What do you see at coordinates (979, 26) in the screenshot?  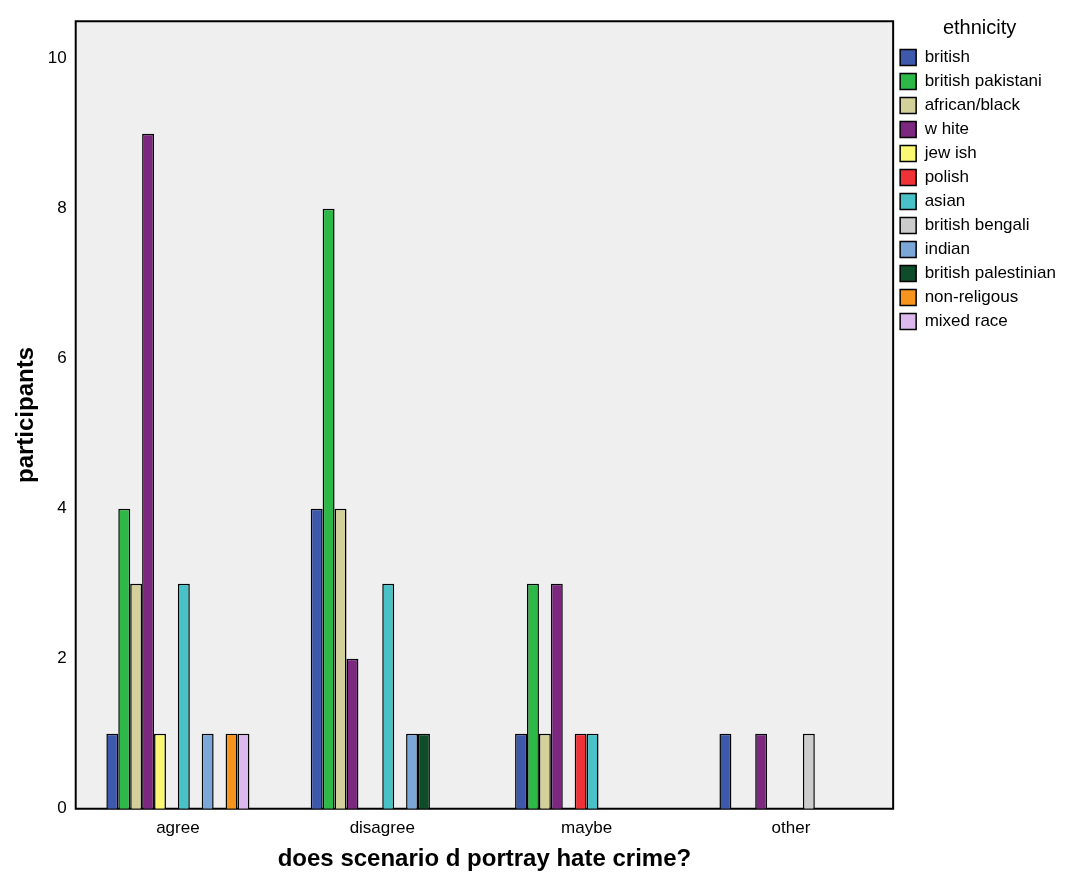 I see `legend-title: ethnicity` at bounding box center [979, 26].